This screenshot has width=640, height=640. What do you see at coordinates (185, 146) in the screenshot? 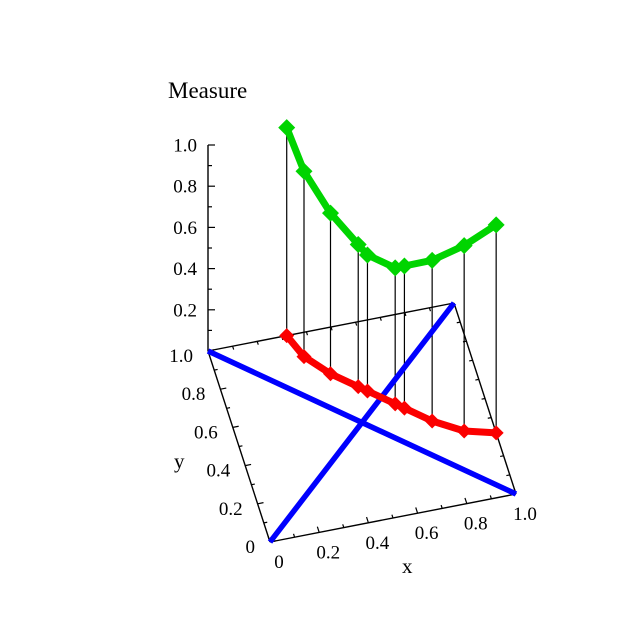
I see `z-tick-label: 1.0` at bounding box center [185, 146].